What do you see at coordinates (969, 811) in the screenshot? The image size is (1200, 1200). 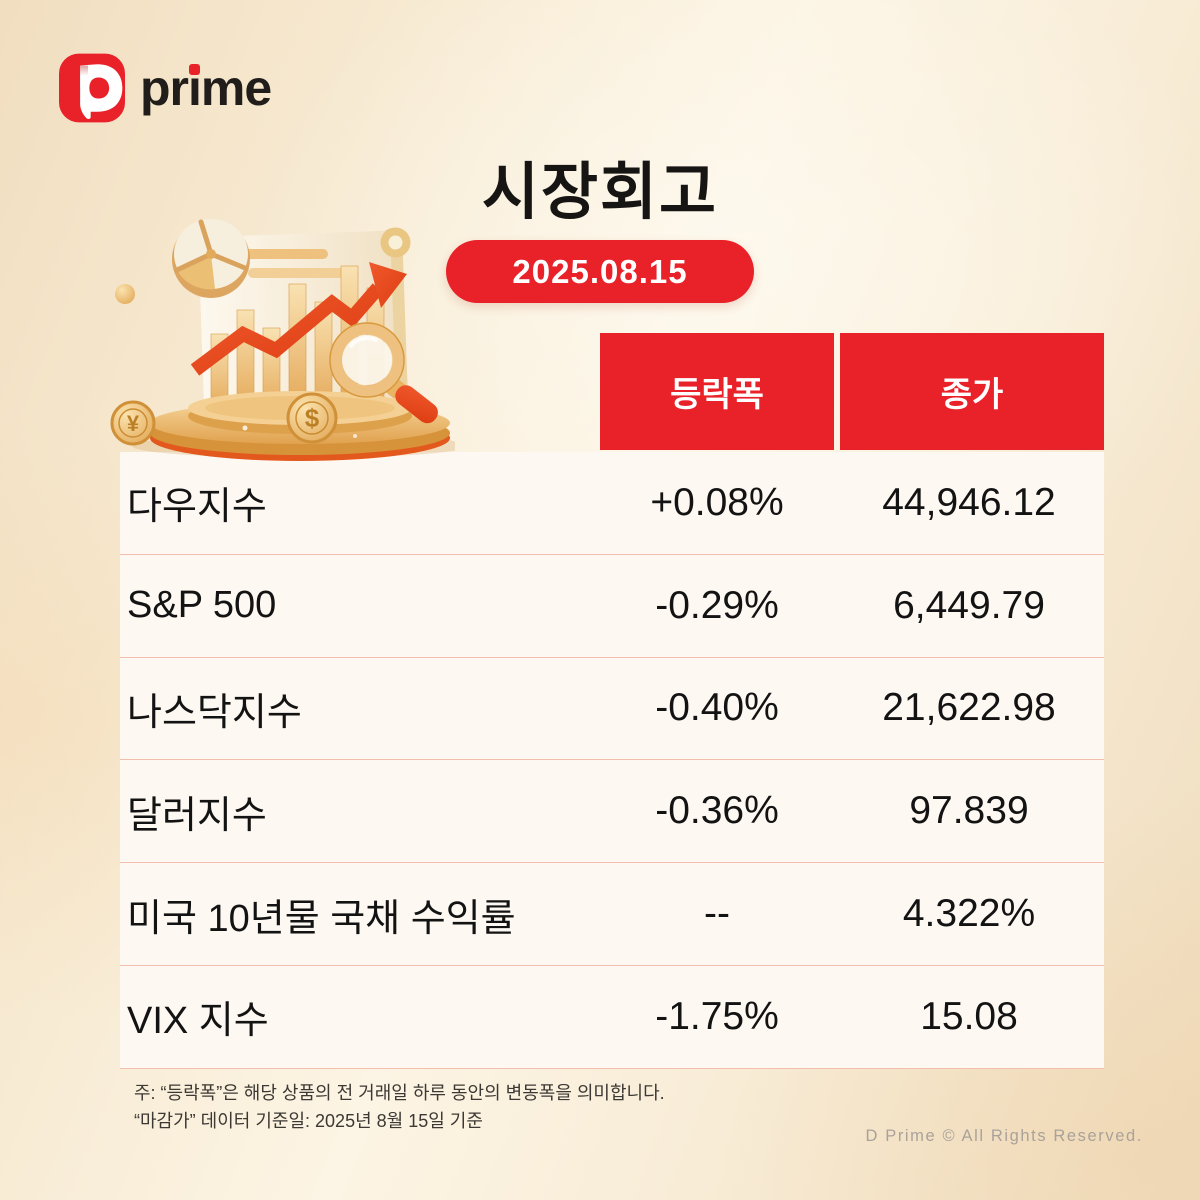 I see `close-cell: 97.839` at bounding box center [969, 811].